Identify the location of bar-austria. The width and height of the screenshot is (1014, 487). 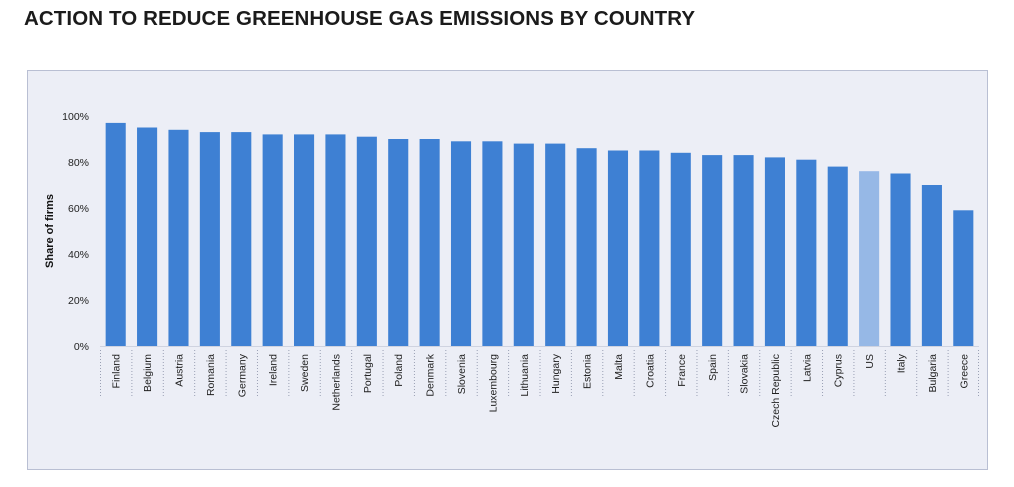
(178, 237).